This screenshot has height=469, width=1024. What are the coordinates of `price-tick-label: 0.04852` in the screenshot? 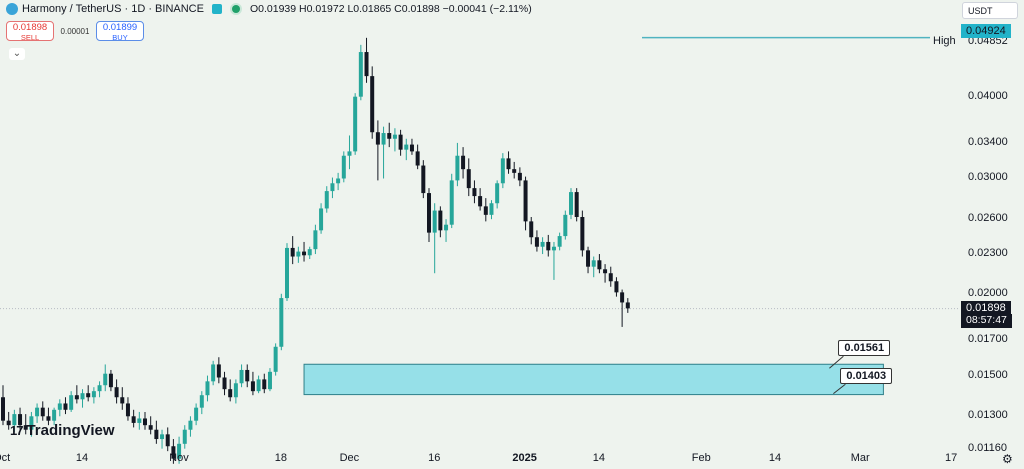 It's located at (988, 40).